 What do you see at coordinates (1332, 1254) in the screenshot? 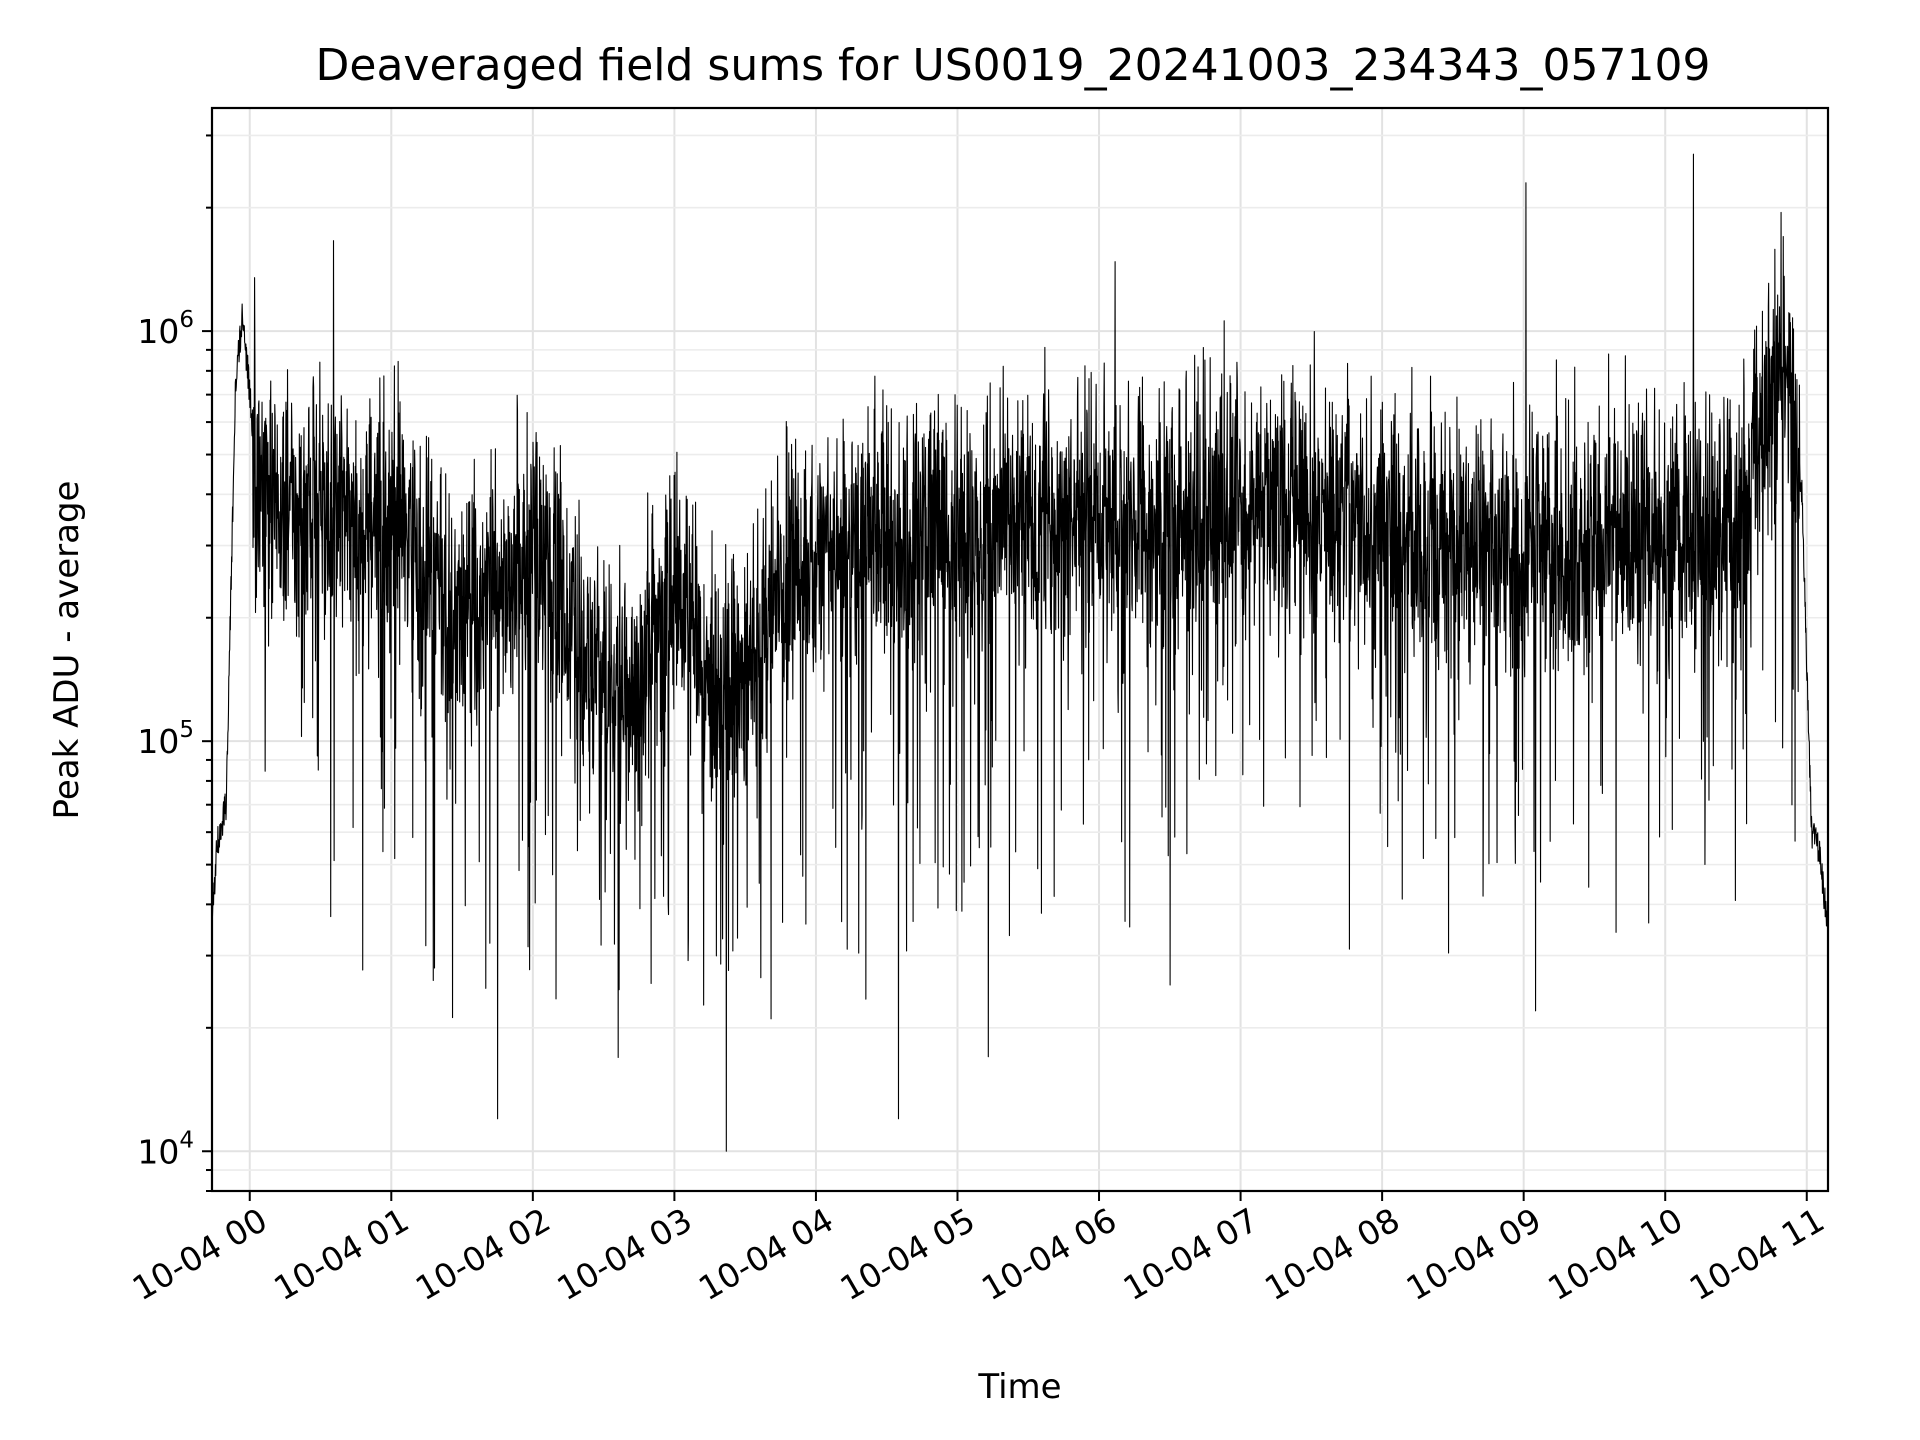
I see `x-tick-label: 10-04 08` at bounding box center [1332, 1254].